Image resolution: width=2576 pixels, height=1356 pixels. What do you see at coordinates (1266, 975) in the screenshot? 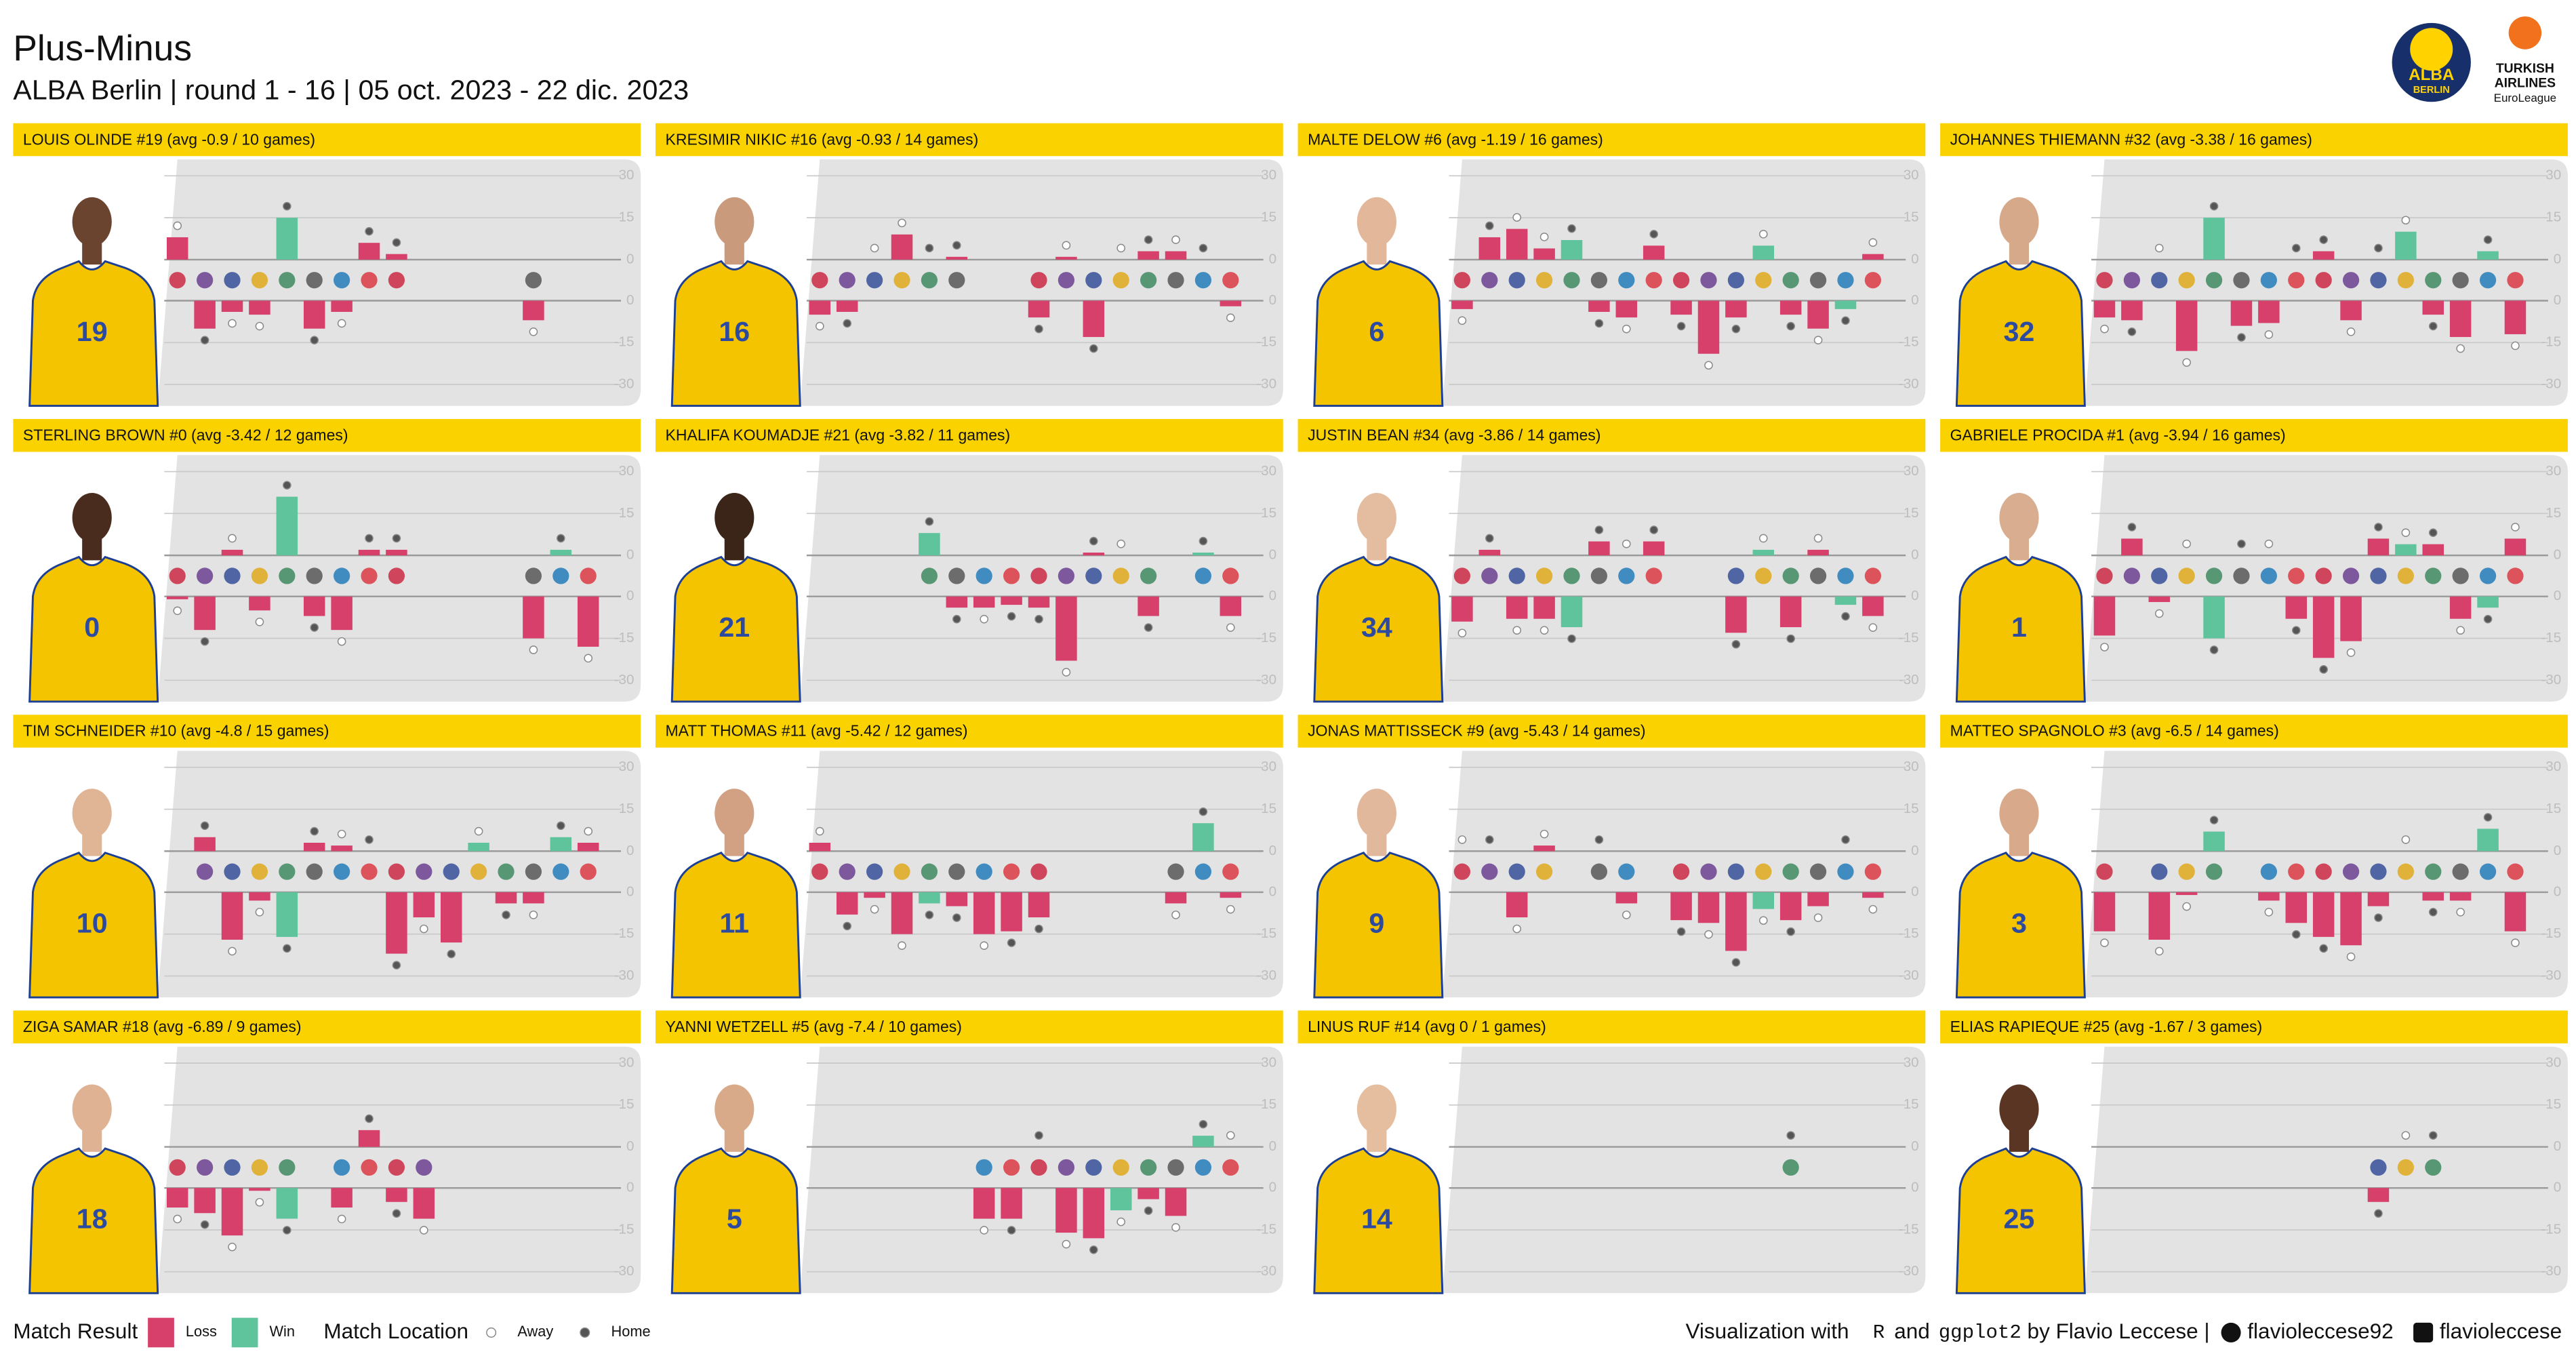
I see `y-tick-label: -30` at bounding box center [1266, 975].